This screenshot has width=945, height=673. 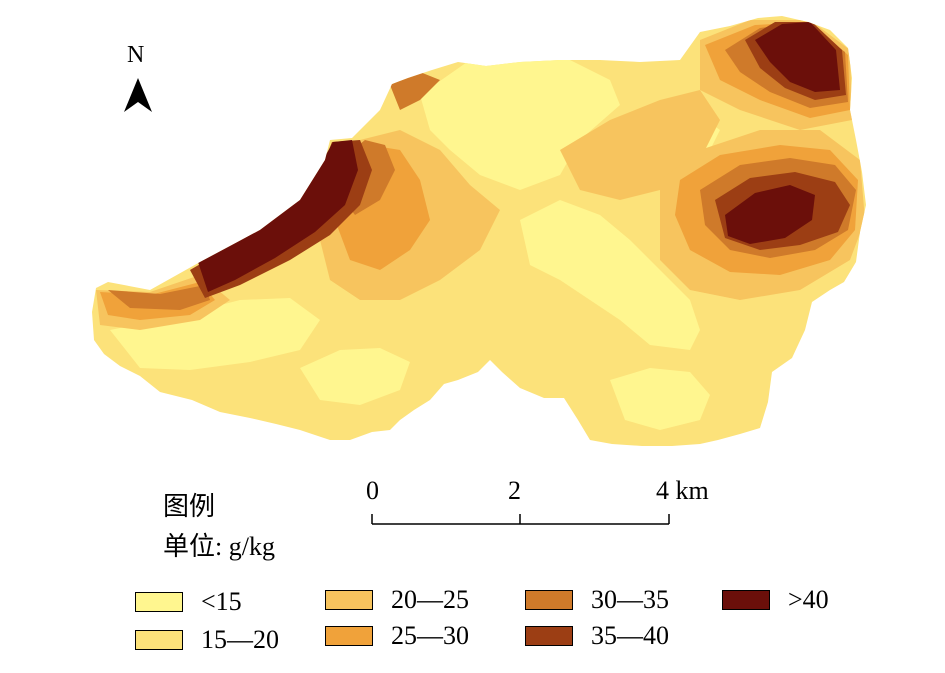 I want to click on legend-item-25-30: 25—30, so click(x=397, y=636).